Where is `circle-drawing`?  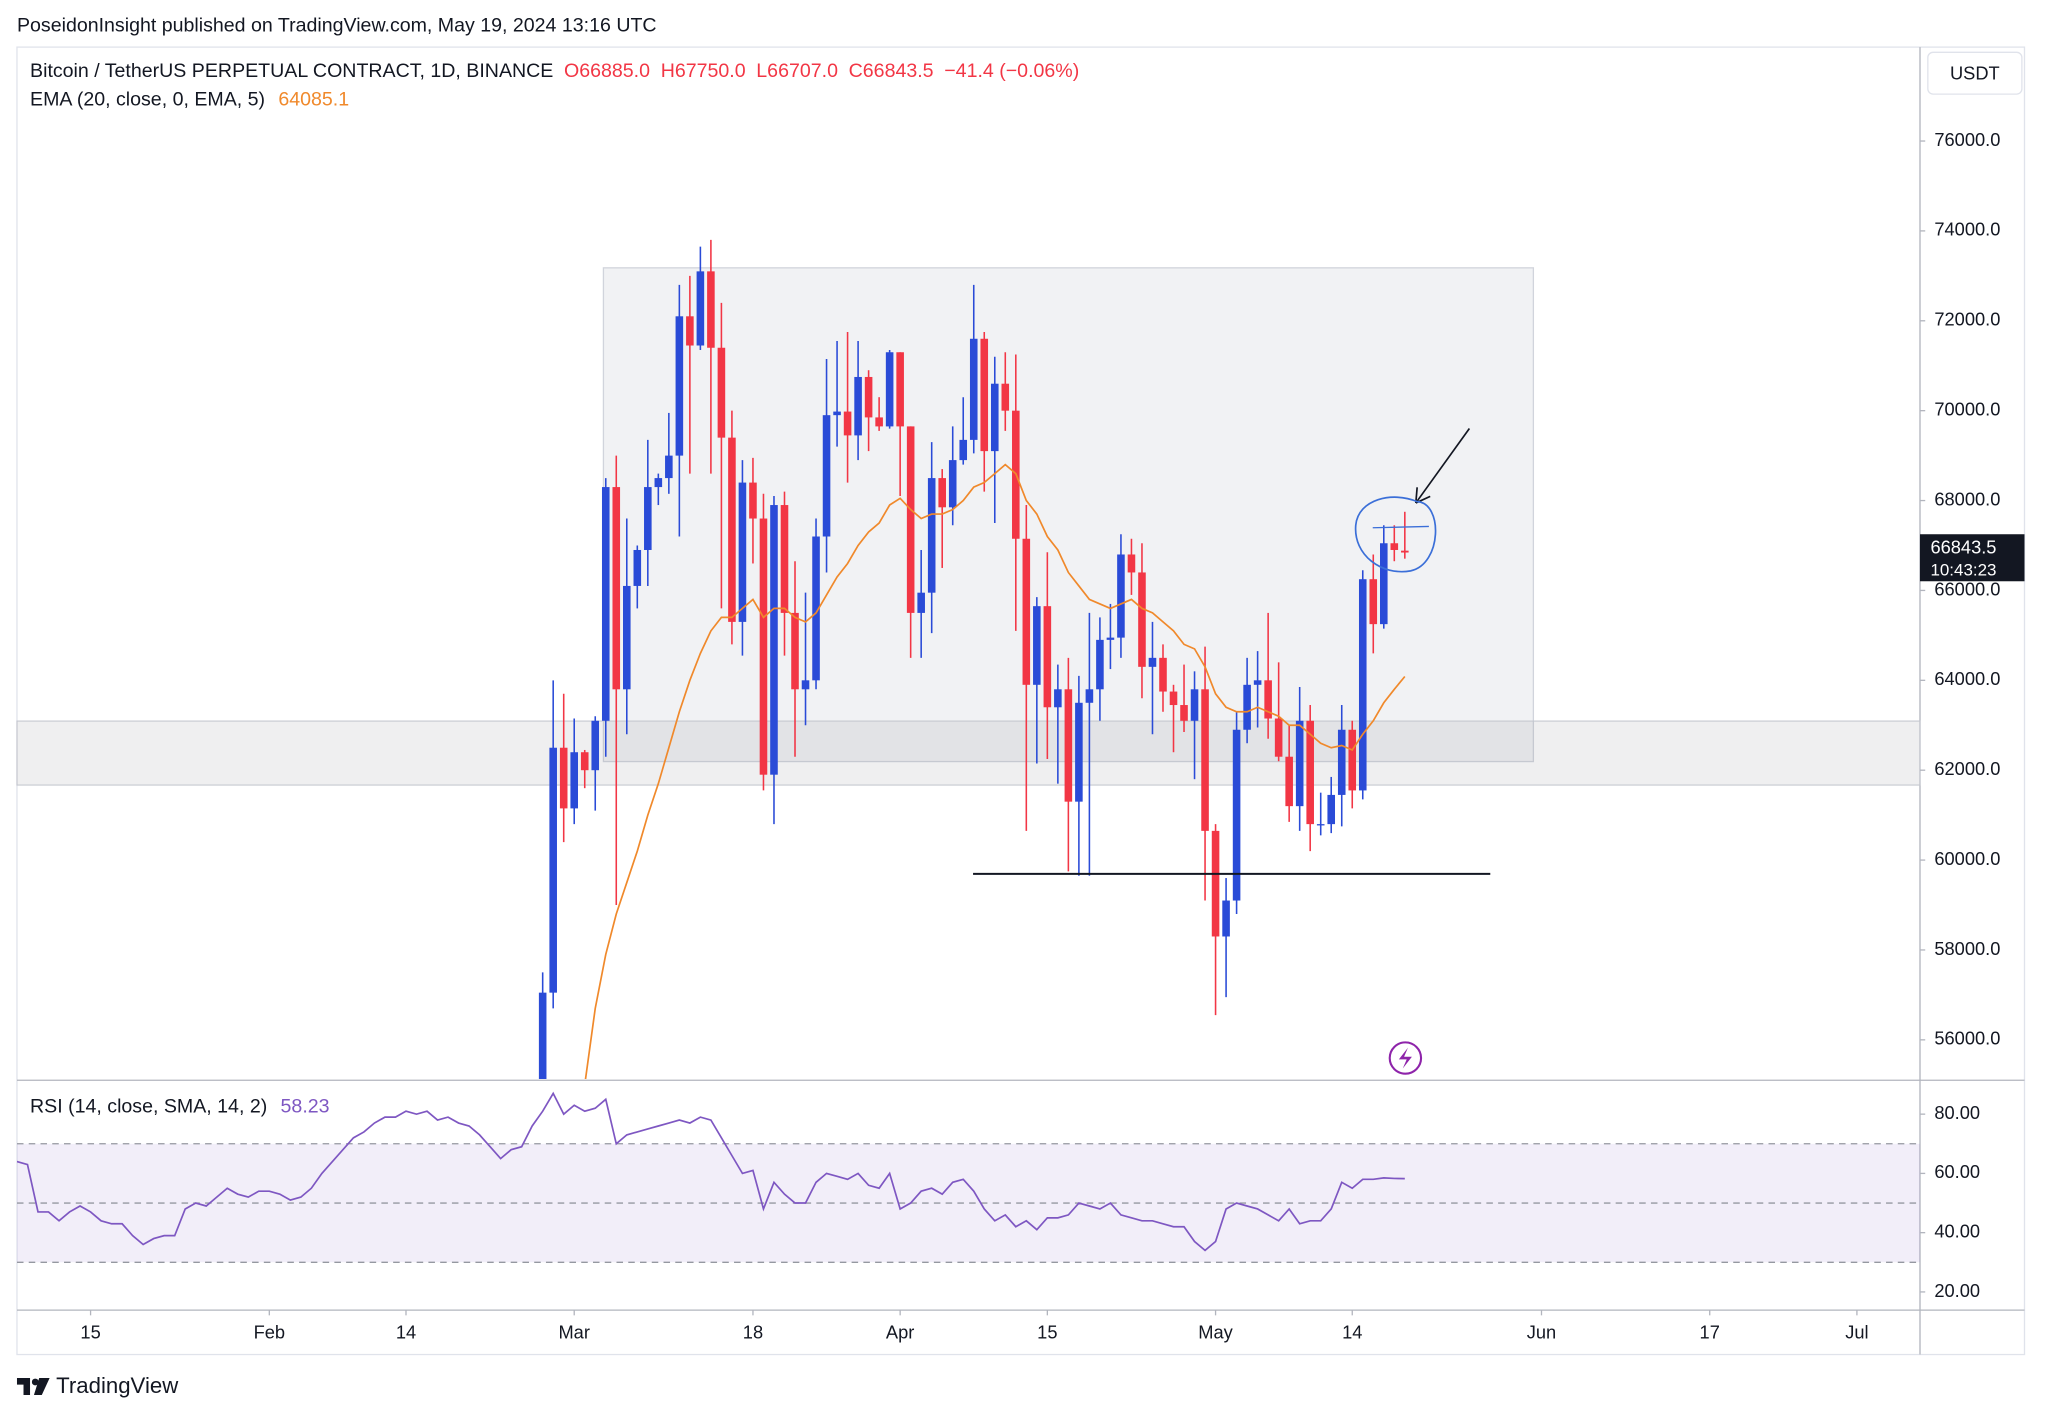 circle-drawing is located at coordinates (1395, 534).